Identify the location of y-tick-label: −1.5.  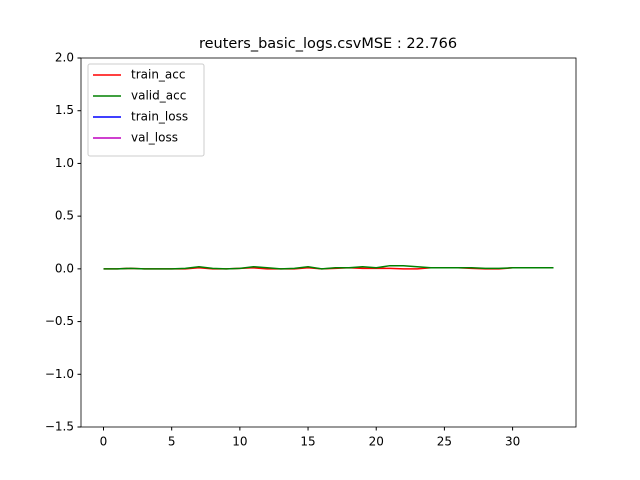
(59, 427).